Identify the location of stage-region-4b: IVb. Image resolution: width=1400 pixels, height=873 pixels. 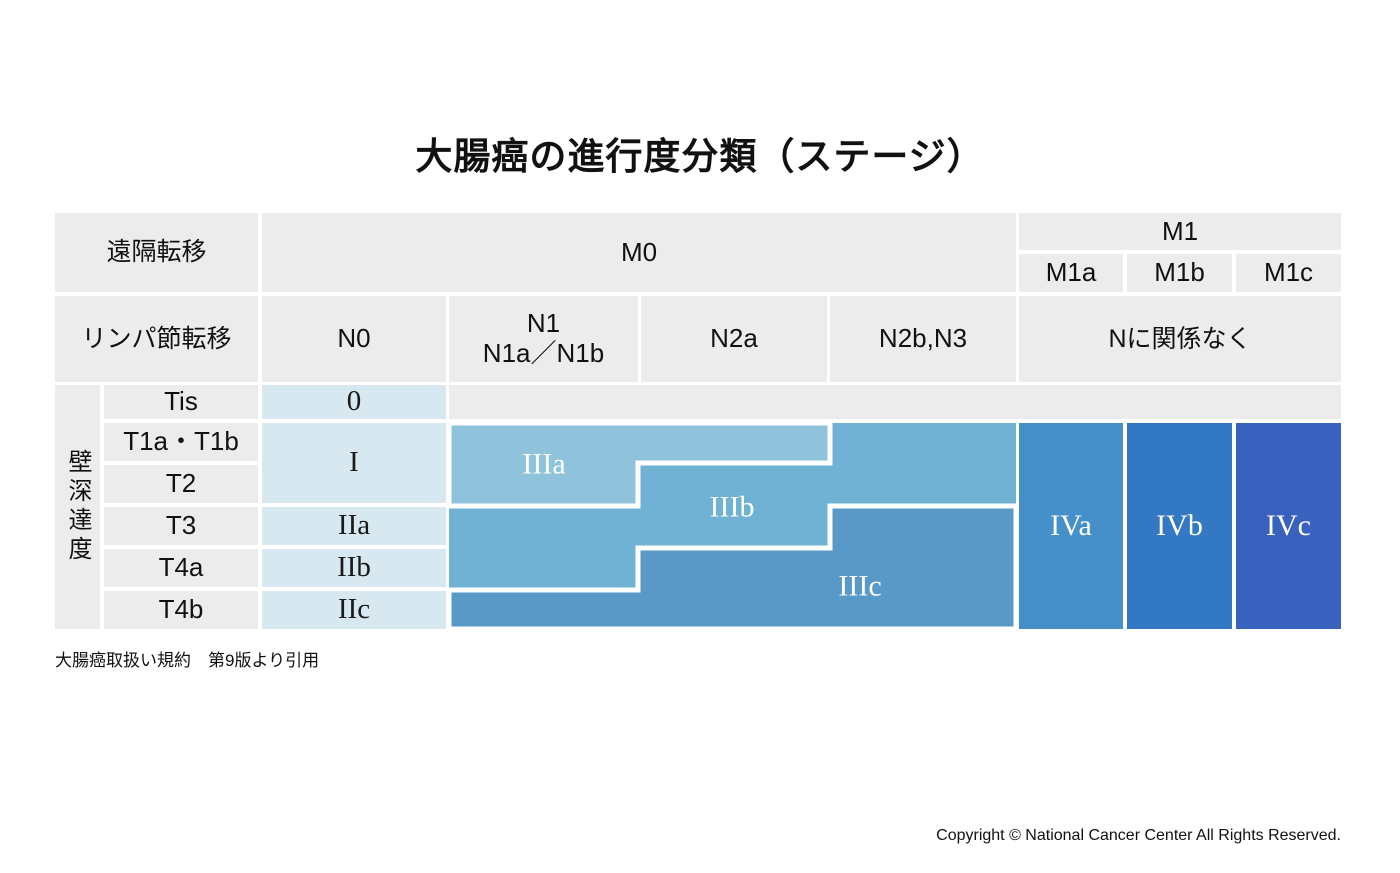
(1179, 526).